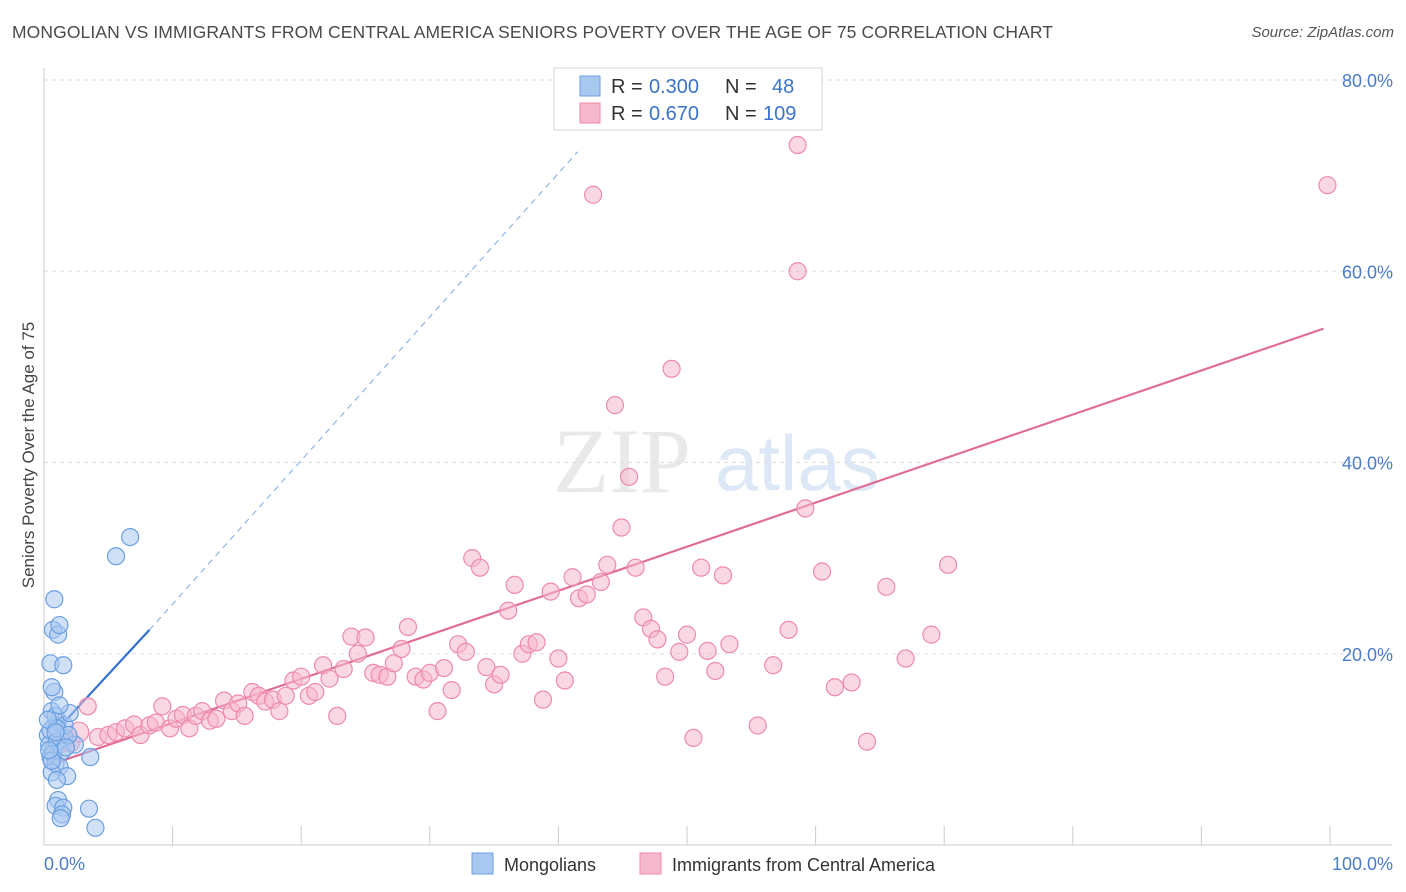 Image resolution: width=1406 pixels, height=892 pixels. Describe the element at coordinates (622, 461) in the screenshot. I see `watermark-zip: ZIP` at that location.